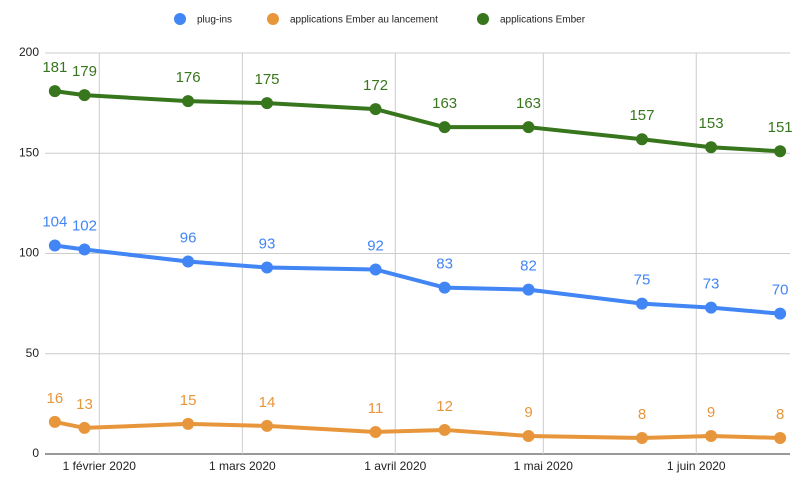  What do you see at coordinates (780, 290) in the screenshot?
I see `data-label: 70` at bounding box center [780, 290].